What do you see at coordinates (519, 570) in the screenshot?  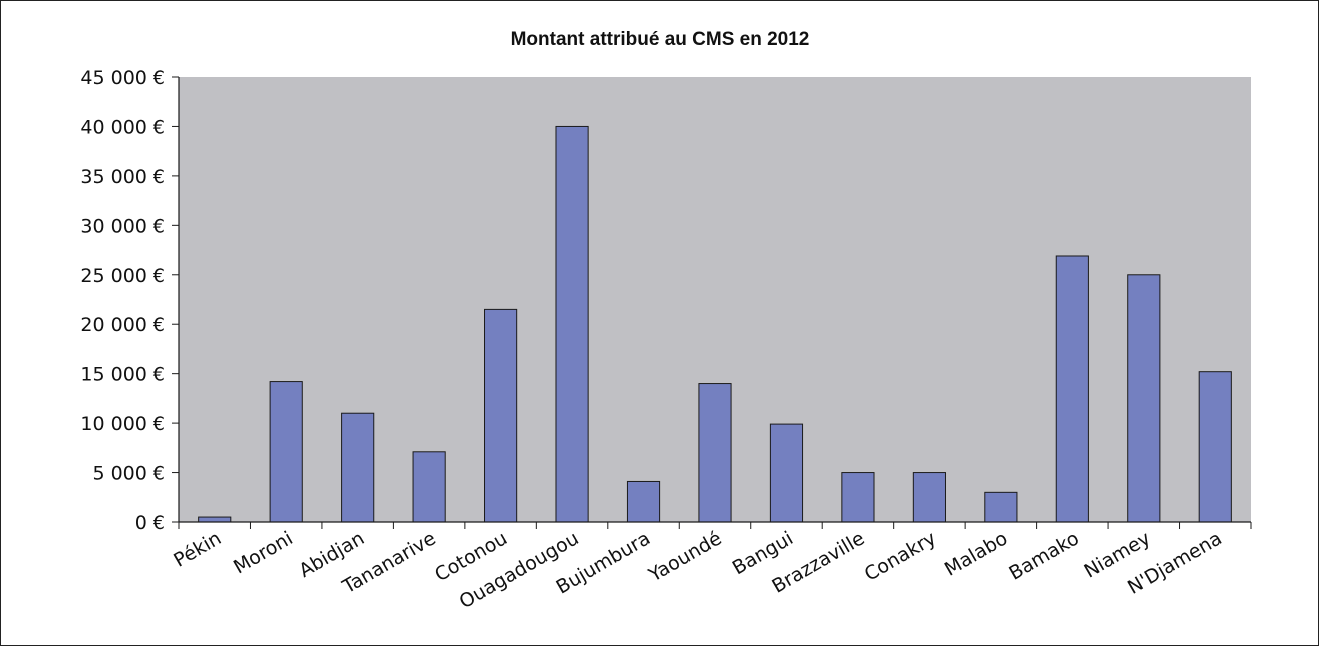 I see `x-tick-label: Ouagadougou` at bounding box center [519, 570].